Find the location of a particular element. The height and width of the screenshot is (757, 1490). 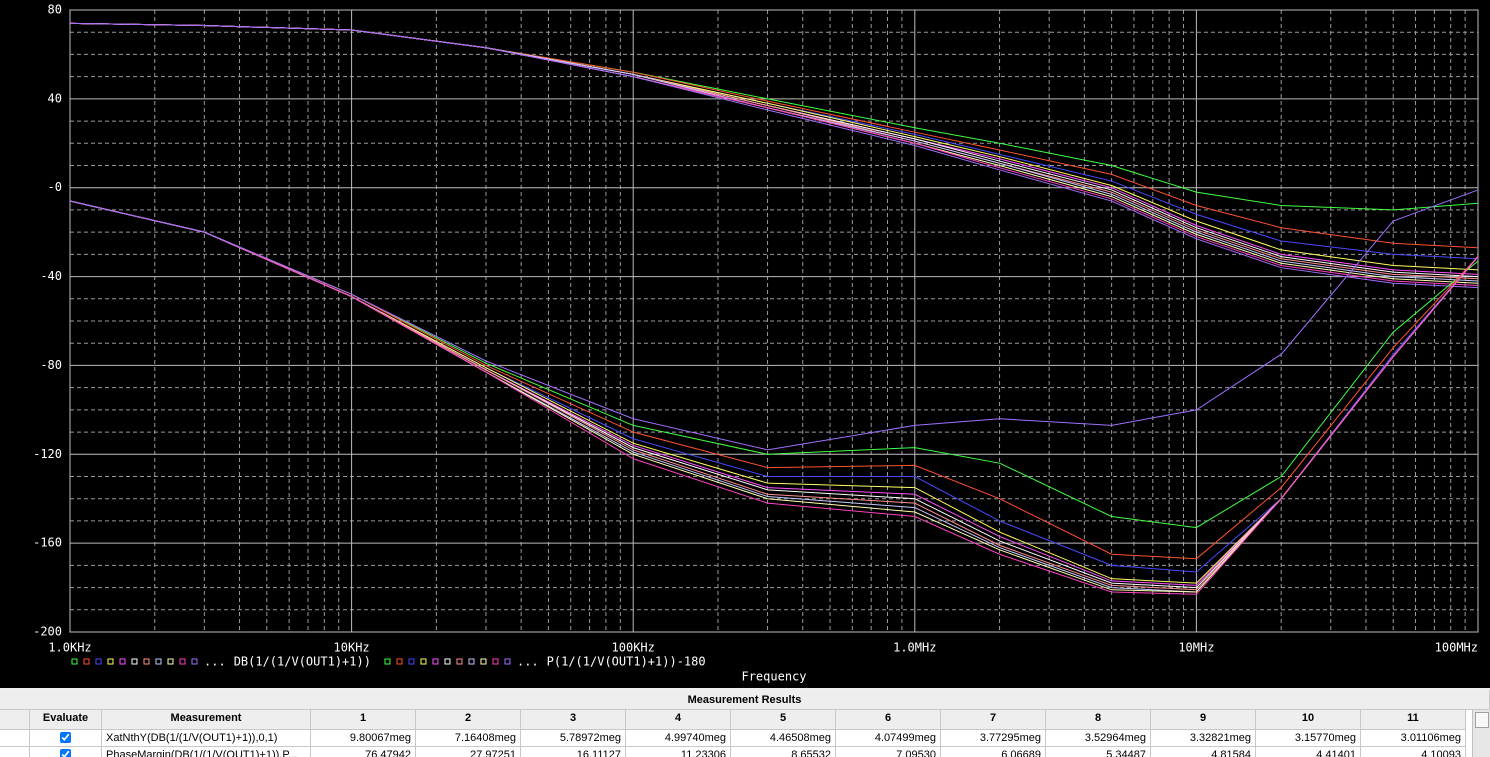

value-cell: 3.15770meg is located at coordinates (1308, 738).